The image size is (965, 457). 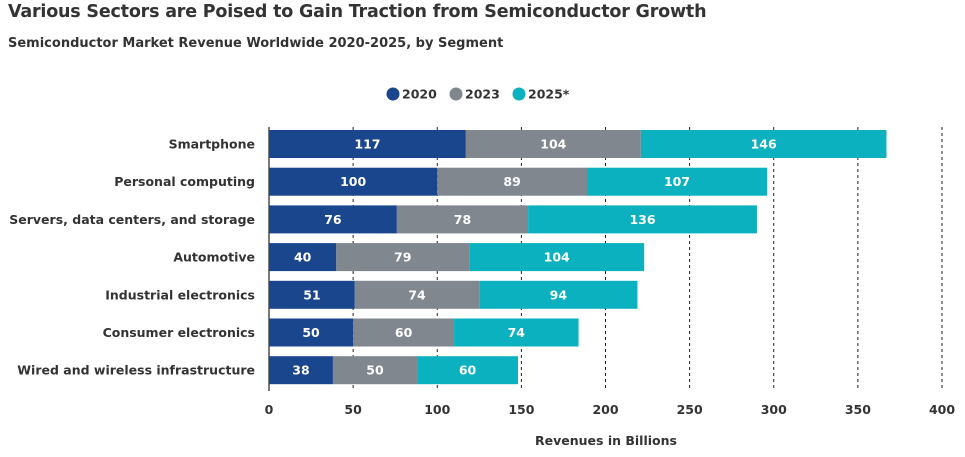 What do you see at coordinates (942, 409) in the screenshot?
I see `x-tick-label: 400` at bounding box center [942, 409].